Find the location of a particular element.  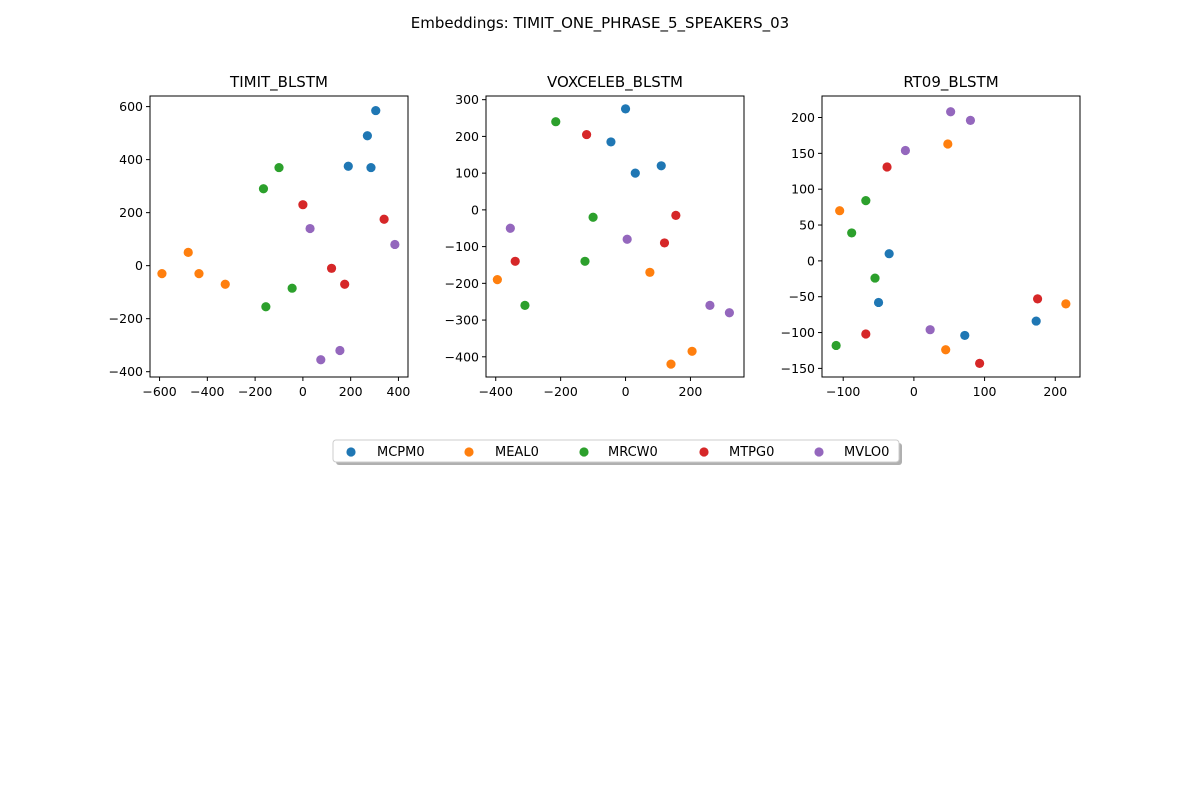

legend-box is located at coordinates (616, 451).